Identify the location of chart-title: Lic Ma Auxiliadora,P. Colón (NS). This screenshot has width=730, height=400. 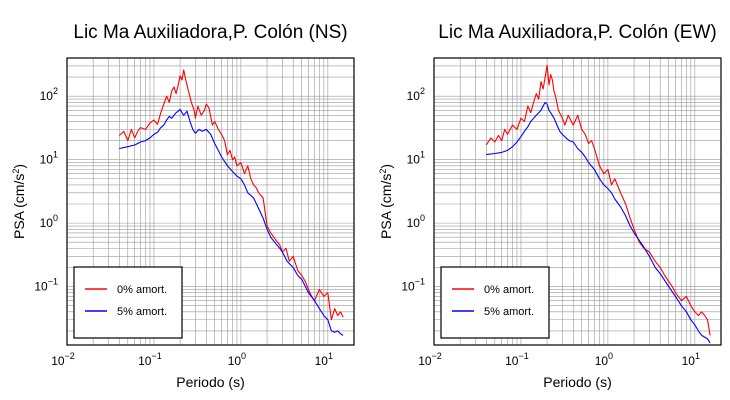
(210, 32).